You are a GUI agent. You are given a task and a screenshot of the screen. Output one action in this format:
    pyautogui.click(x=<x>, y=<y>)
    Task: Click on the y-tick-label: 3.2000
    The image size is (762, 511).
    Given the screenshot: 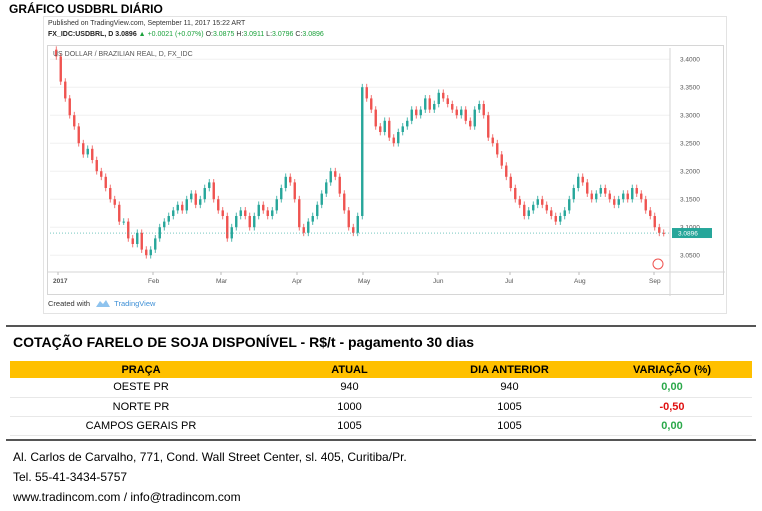 What is the action you would take?
    pyautogui.click(x=690, y=172)
    